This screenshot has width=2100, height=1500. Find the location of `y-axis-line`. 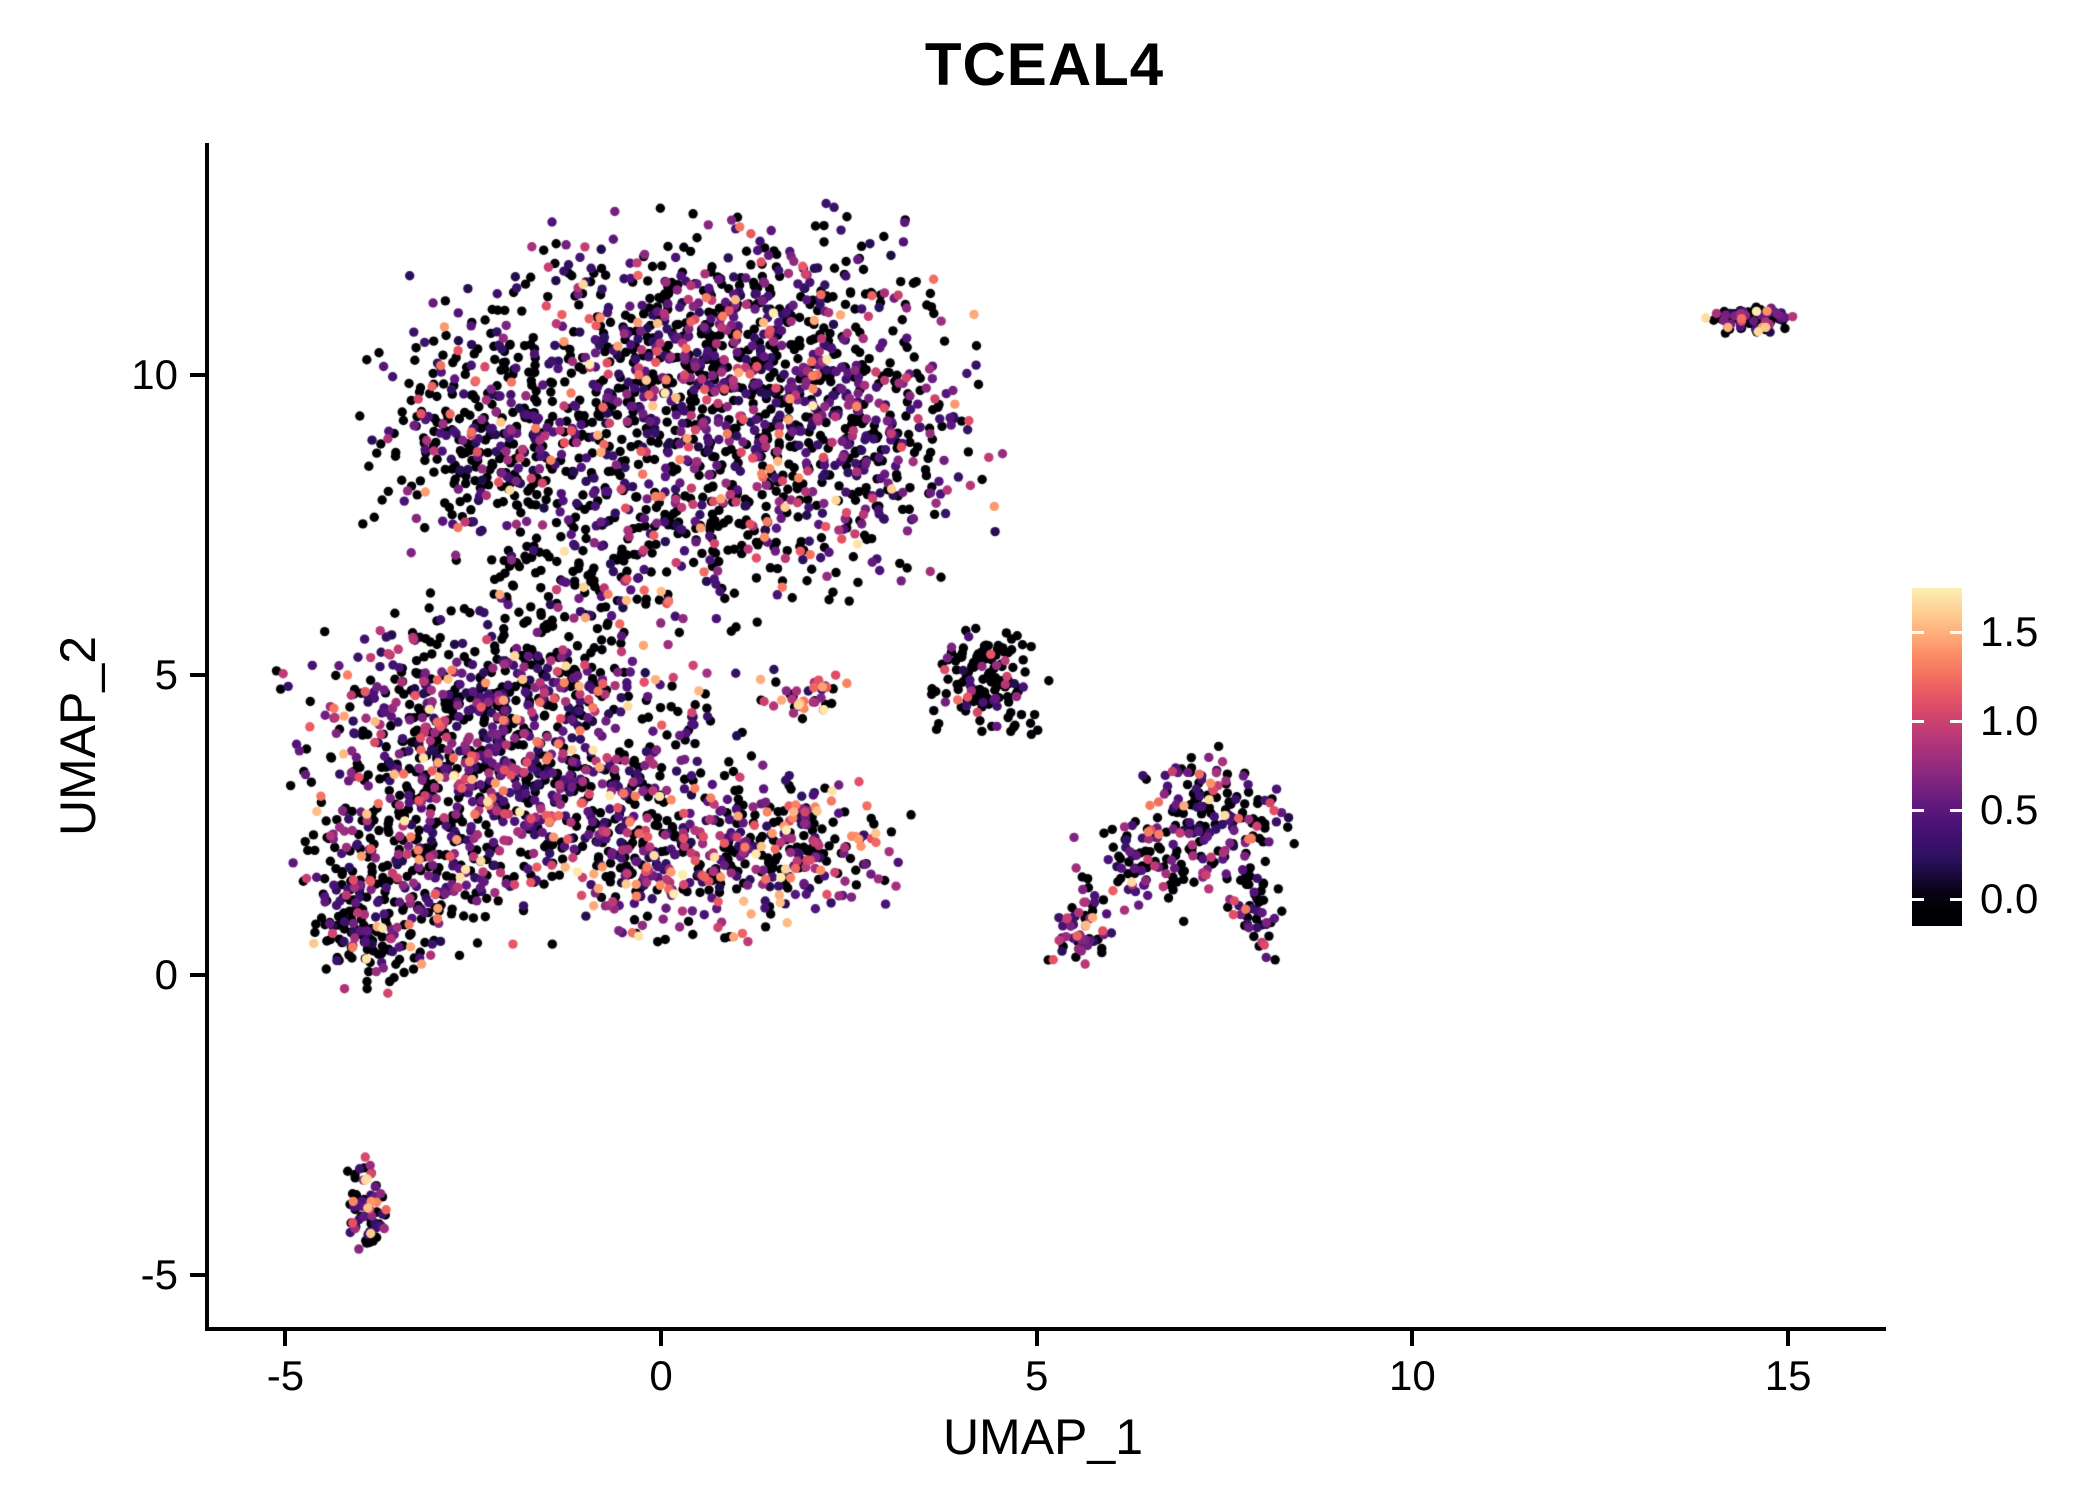

y-axis-line is located at coordinates (207, 737).